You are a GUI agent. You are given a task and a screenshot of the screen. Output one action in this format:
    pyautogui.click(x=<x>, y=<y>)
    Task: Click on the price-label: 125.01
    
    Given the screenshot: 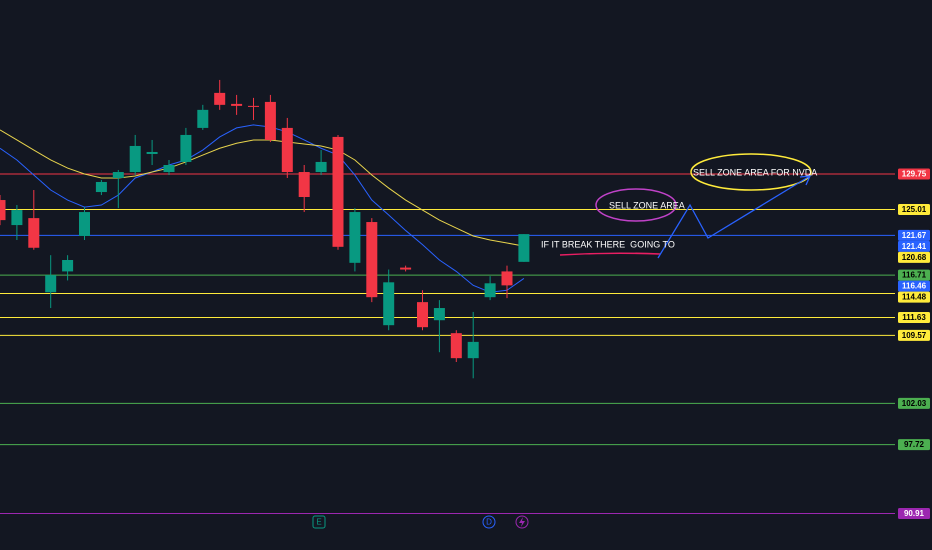 What is the action you would take?
    pyautogui.click(x=914, y=209)
    